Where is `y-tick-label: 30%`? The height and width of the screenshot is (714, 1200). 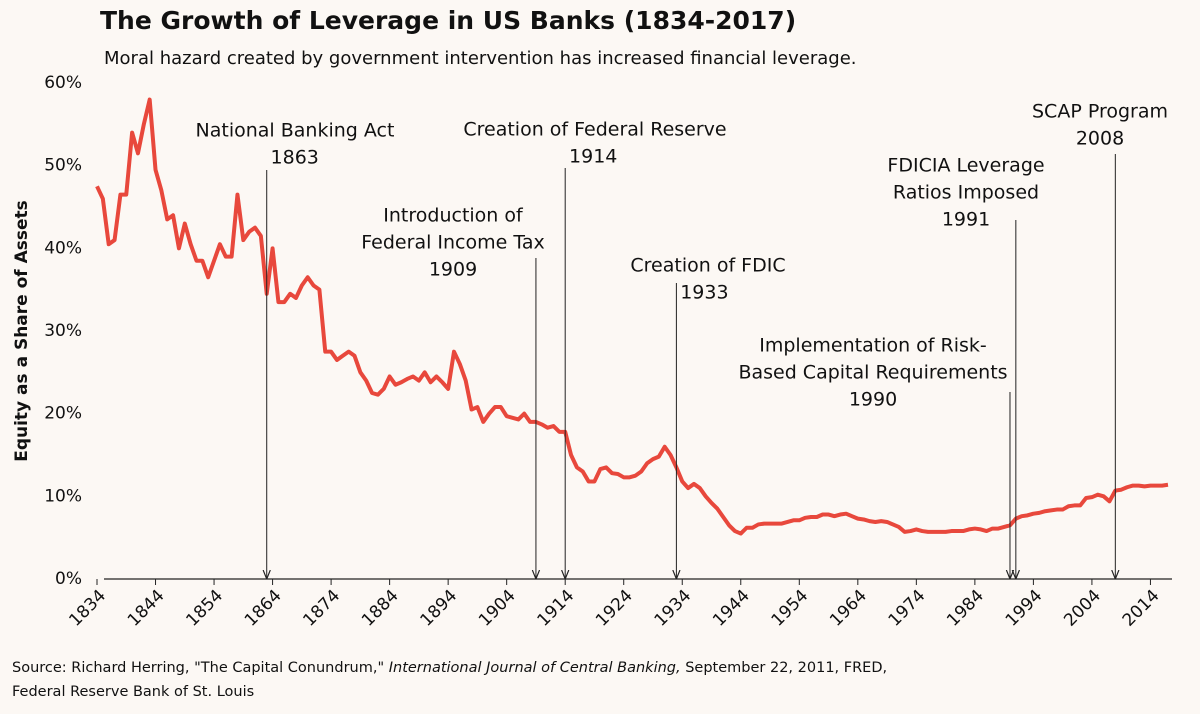 y-tick-label: 30% is located at coordinates (63, 331).